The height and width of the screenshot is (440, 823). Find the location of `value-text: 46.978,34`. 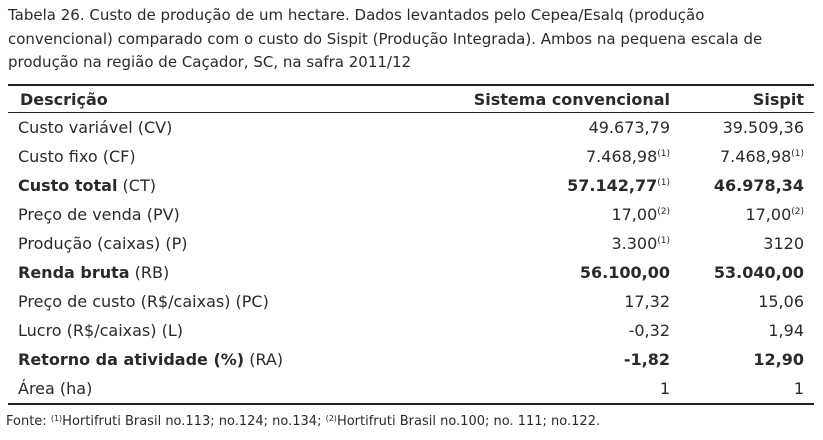

value-text: 46.978,34 is located at coordinates (758, 185).